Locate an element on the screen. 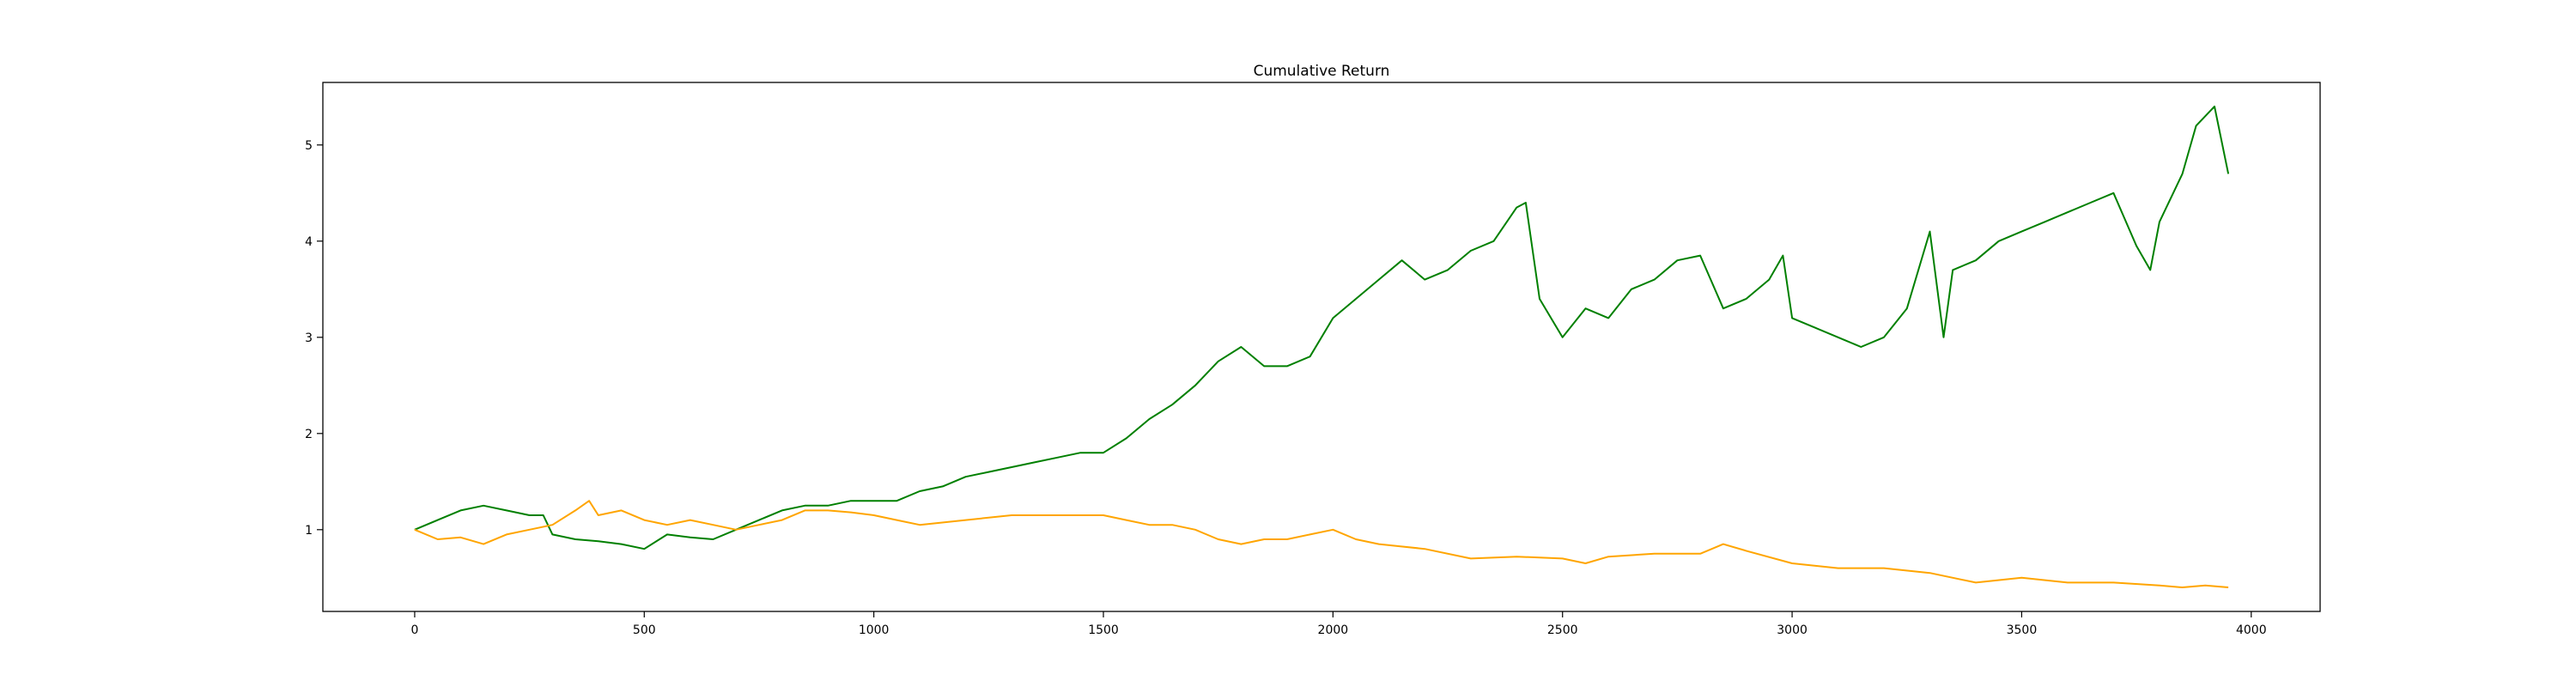 The height and width of the screenshot is (687, 2576). y-axis: 1 2 3 4 5 is located at coordinates (314, 338).